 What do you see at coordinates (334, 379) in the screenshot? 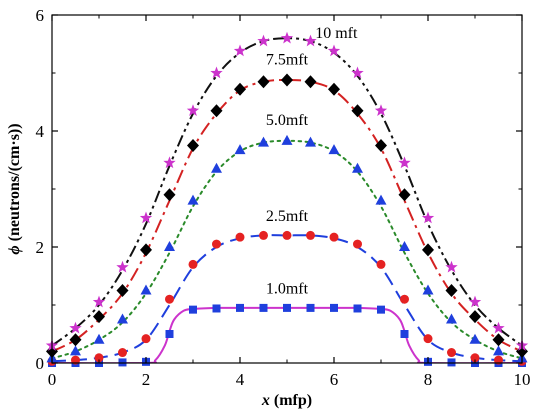
I see `x-tick-label: 6` at bounding box center [334, 379].